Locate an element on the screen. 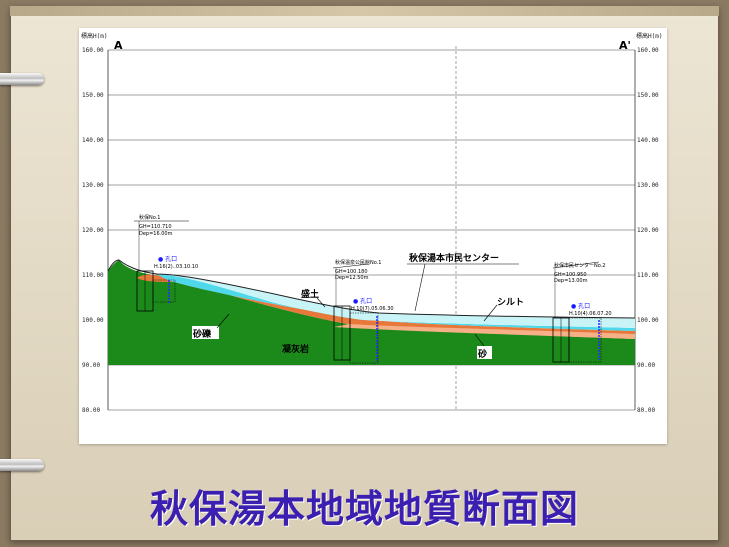 This screenshot has width=729, height=547. borehole-3-date: H.10(4).06.07.20 is located at coordinates (590, 314).